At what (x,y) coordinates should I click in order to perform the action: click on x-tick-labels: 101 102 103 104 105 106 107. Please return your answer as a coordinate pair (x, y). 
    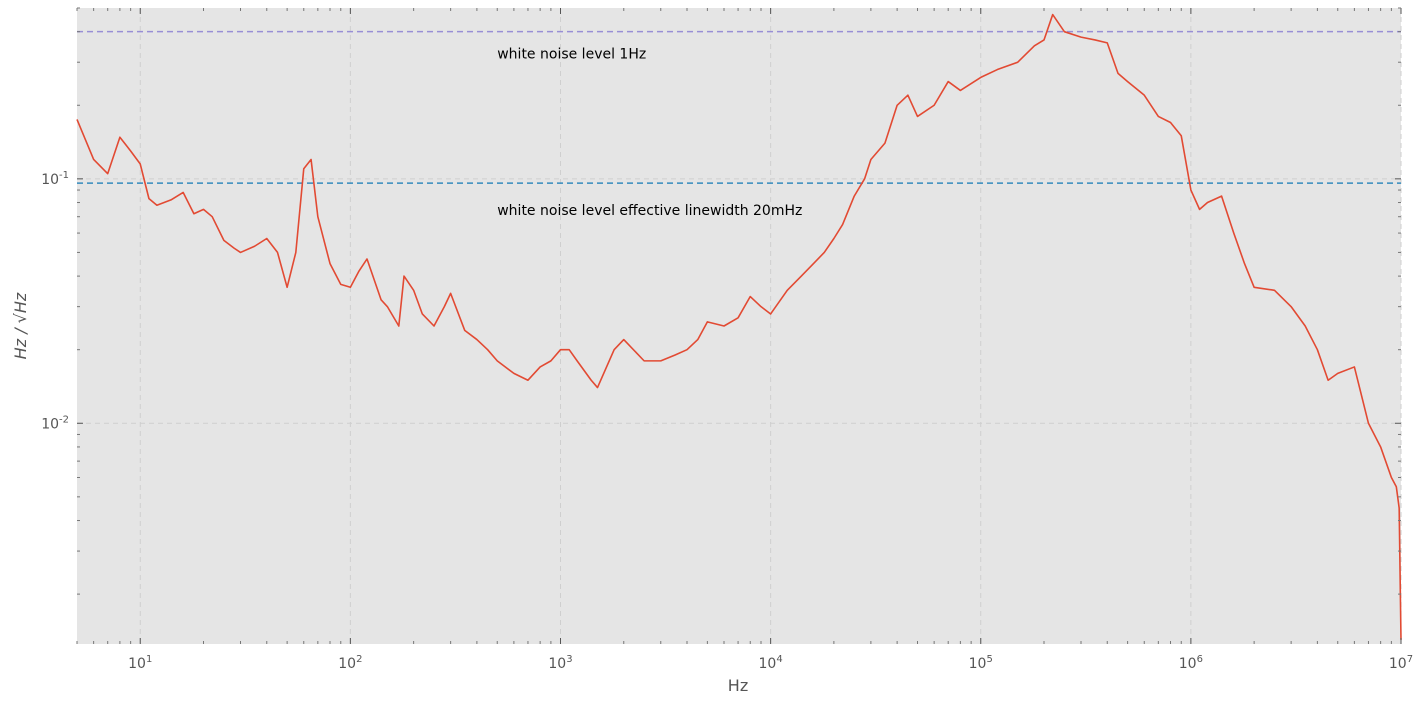
    Looking at the image, I should click on (770, 663).